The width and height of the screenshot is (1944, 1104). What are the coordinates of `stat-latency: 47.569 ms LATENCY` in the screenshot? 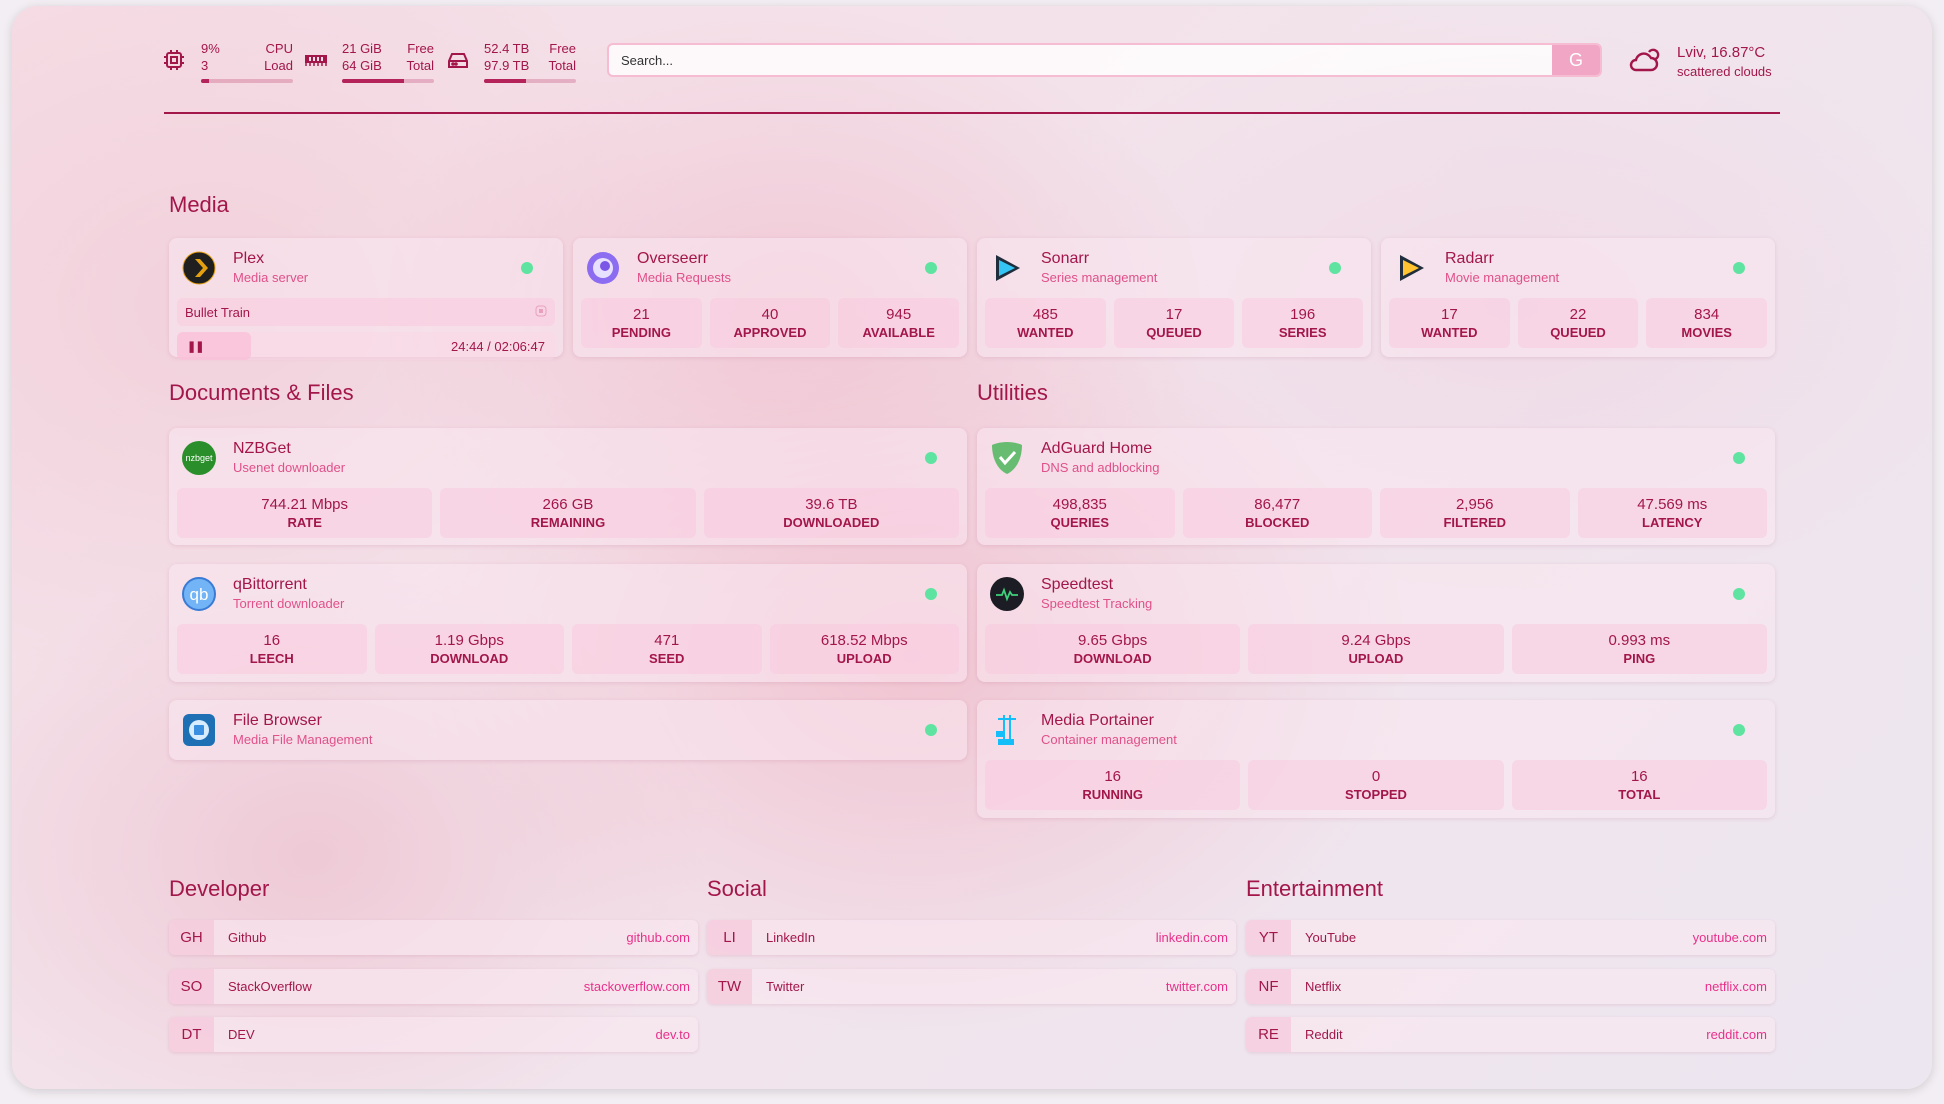 It's located at (1672, 513).